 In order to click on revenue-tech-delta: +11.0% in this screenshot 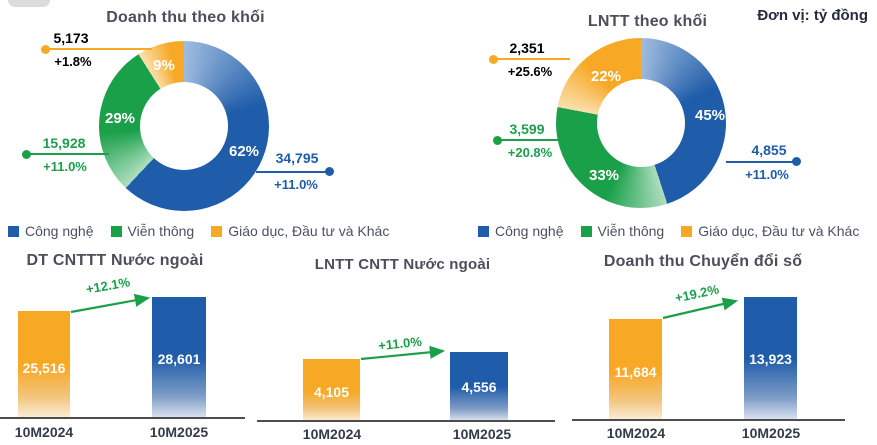, I will do `click(296, 184)`.